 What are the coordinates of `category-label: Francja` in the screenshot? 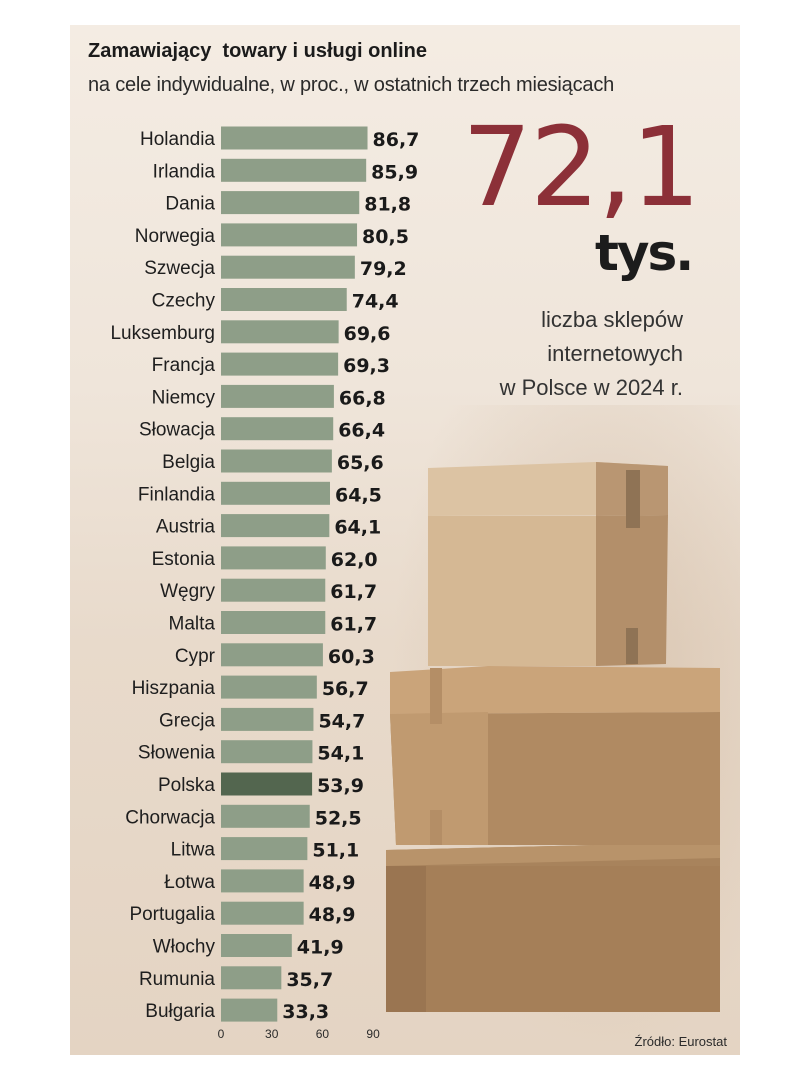 It's located at (184, 365).